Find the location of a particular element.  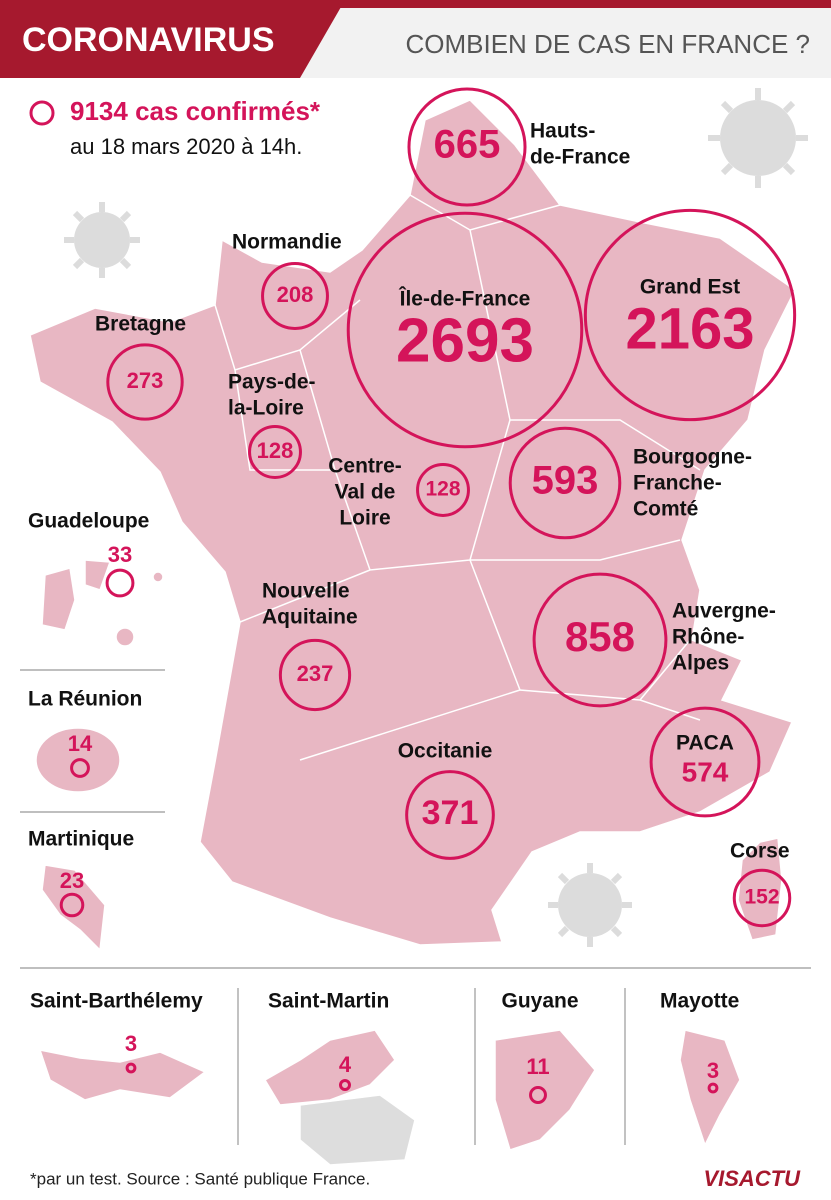

case-count: 152 is located at coordinates (761, 897).